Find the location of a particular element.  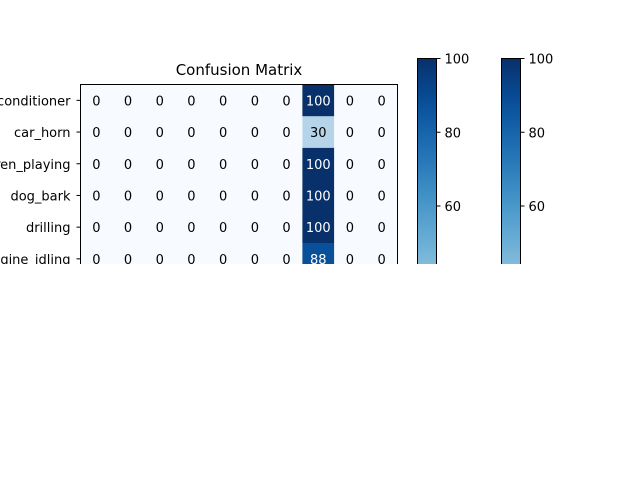

row-label: children_playing is located at coordinates (35, 165).